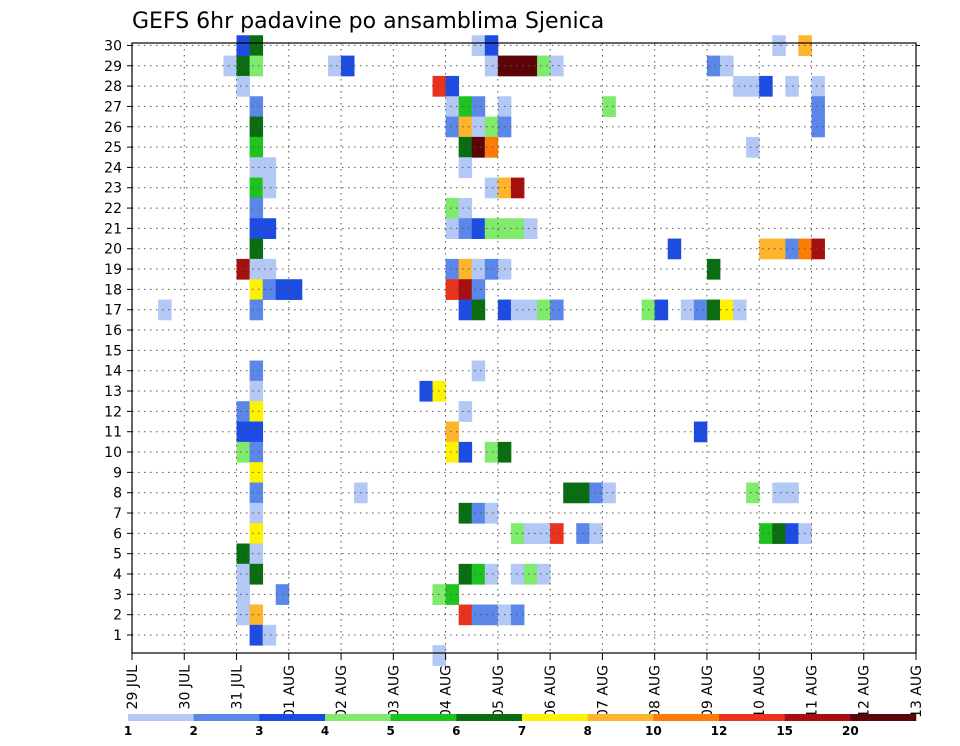 The image size is (960, 746). What do you see at coordinates (917, 691) in the screenshot?
I see `x-tick-label: 13 AUG` at bounding box center [917, 691].